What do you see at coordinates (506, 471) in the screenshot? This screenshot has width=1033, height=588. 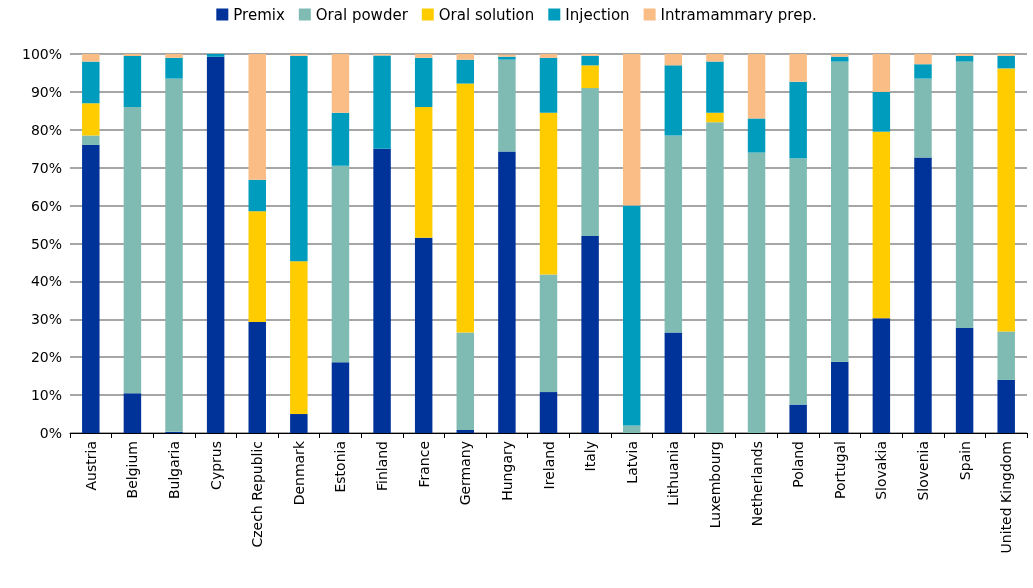 I see `x-tick-label: Hungary` at bounding box center [506, 471].